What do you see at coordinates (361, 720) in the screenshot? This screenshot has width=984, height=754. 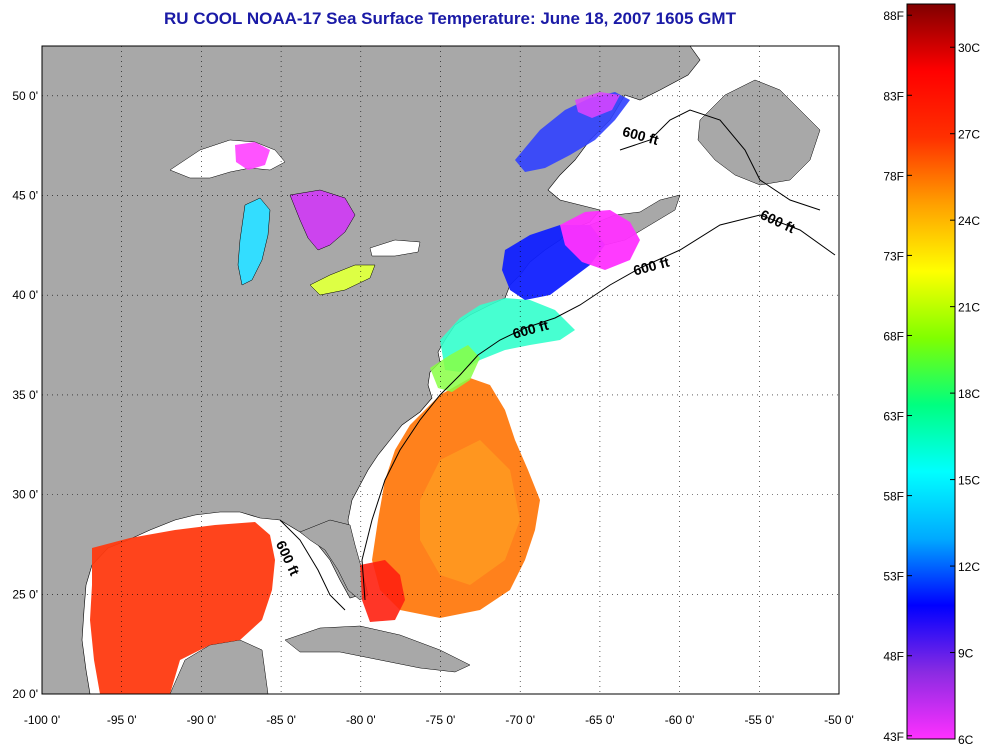 I see `longitude-tick-label: -80 0'` at bounding box center [361, 720].